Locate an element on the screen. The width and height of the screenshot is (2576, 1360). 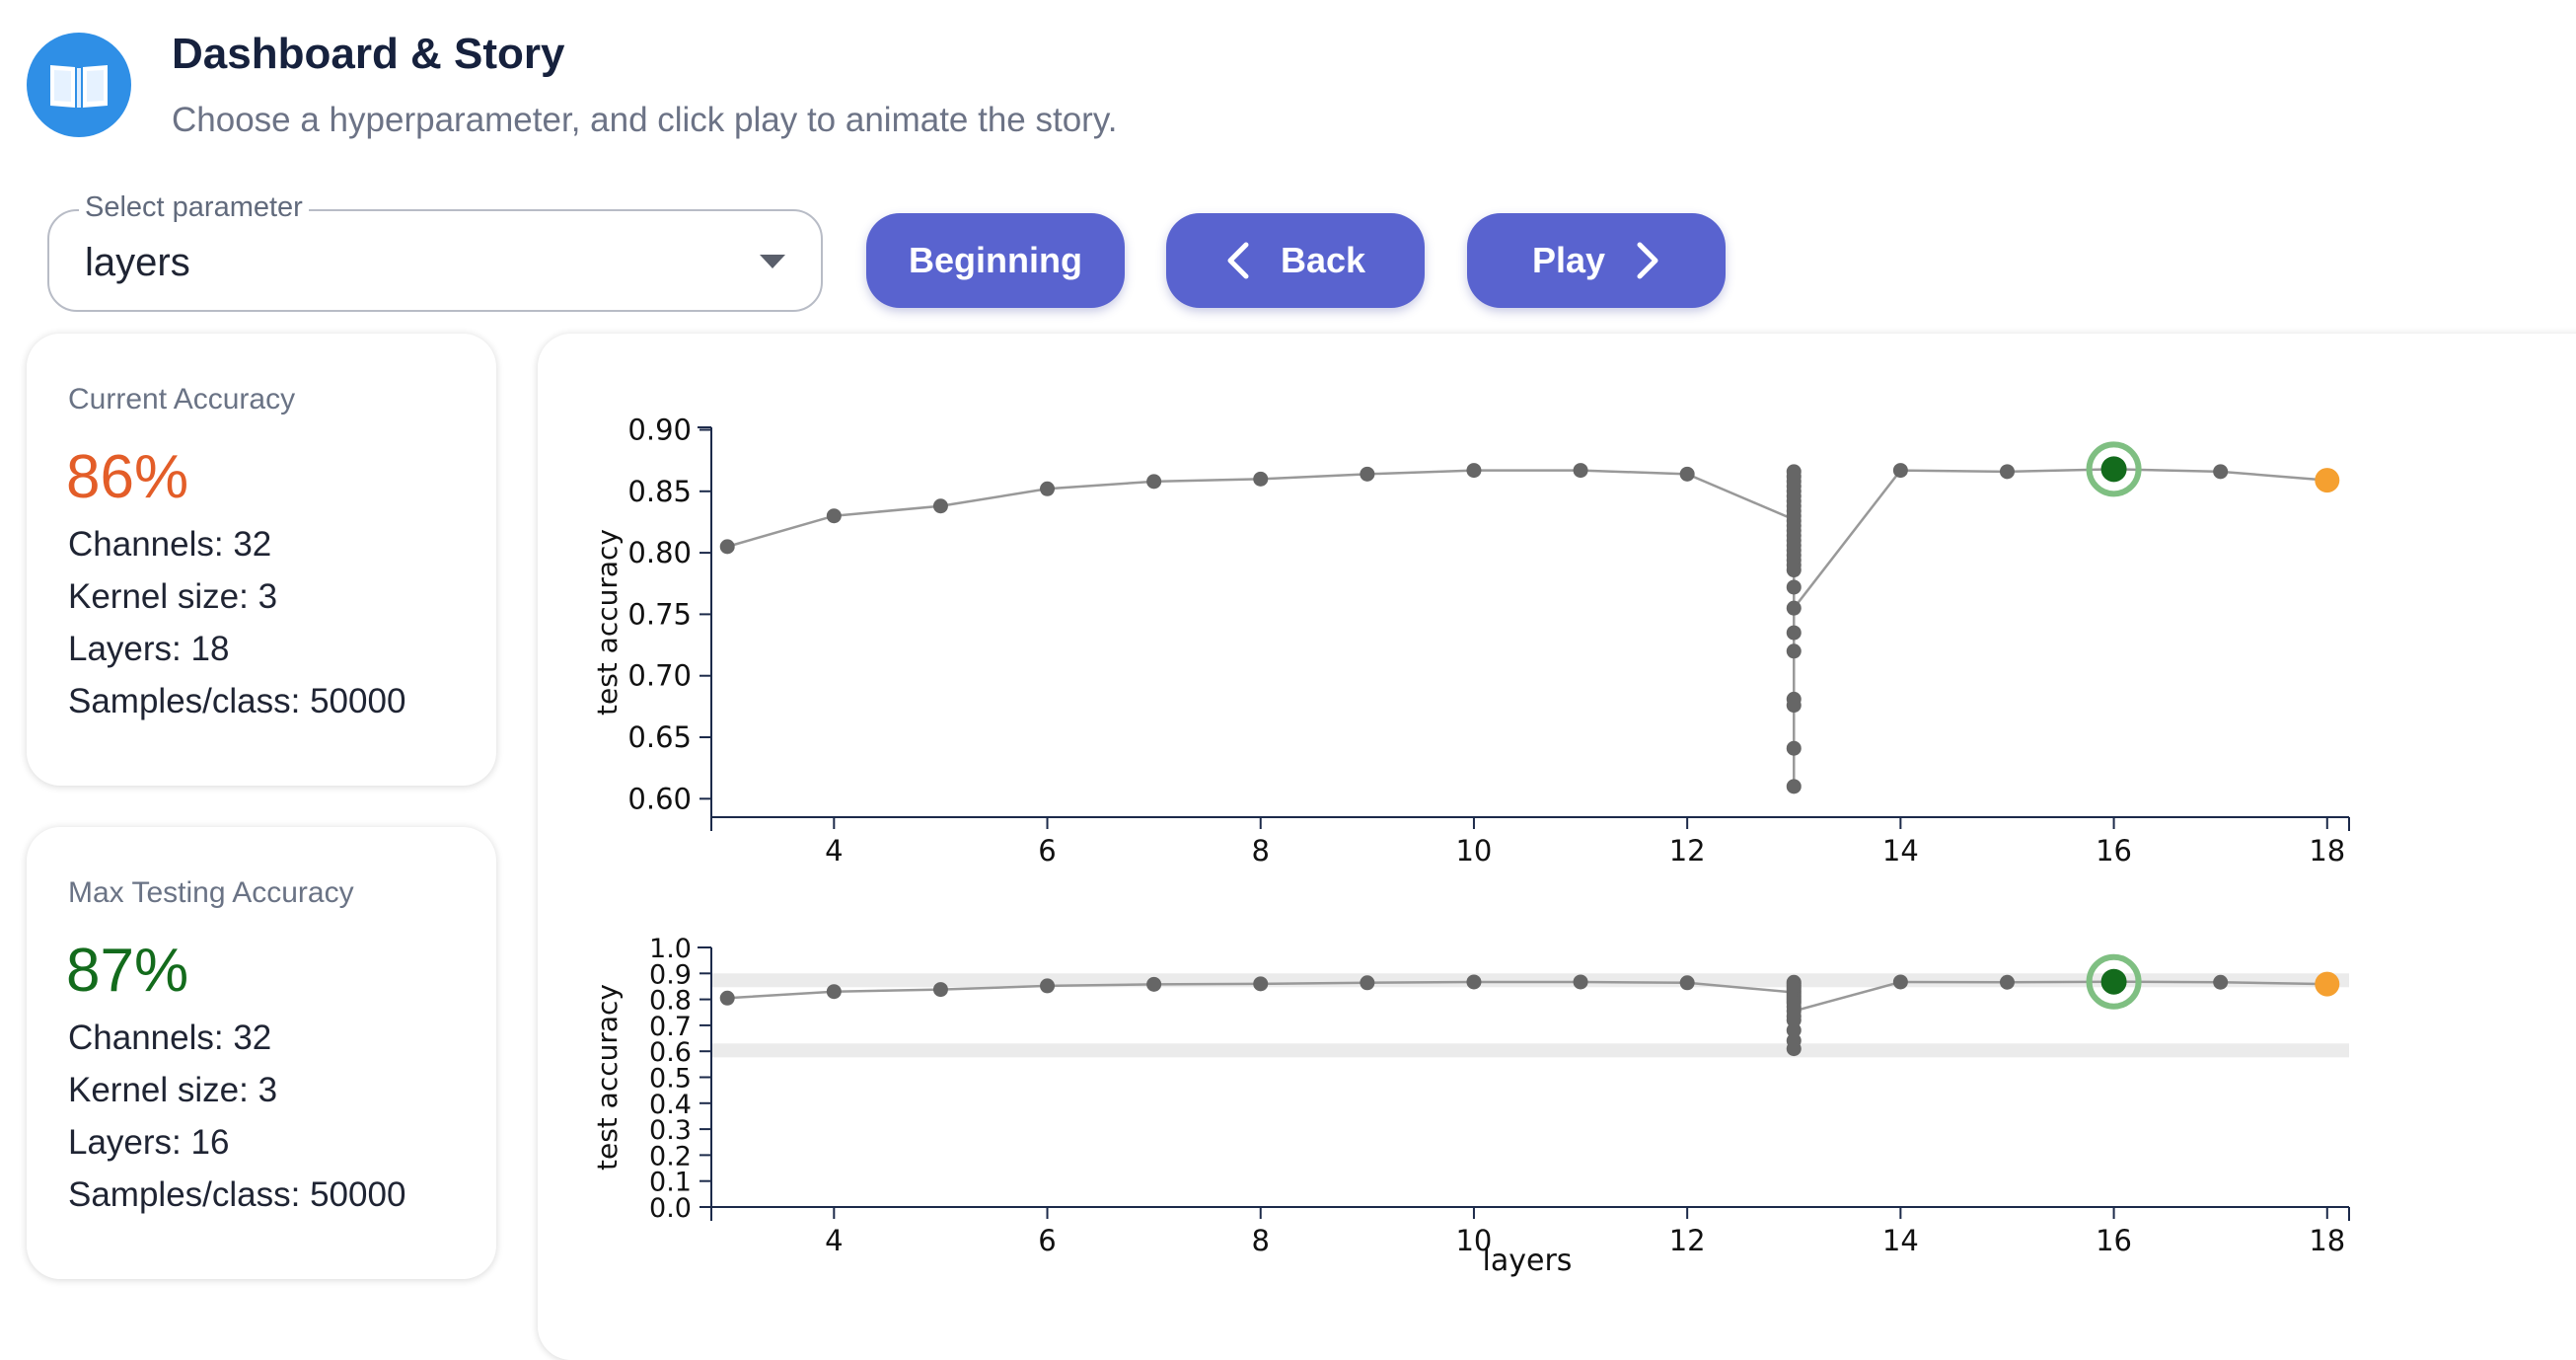
x-tick-label: 12 is located at coordinates (1687, 851).